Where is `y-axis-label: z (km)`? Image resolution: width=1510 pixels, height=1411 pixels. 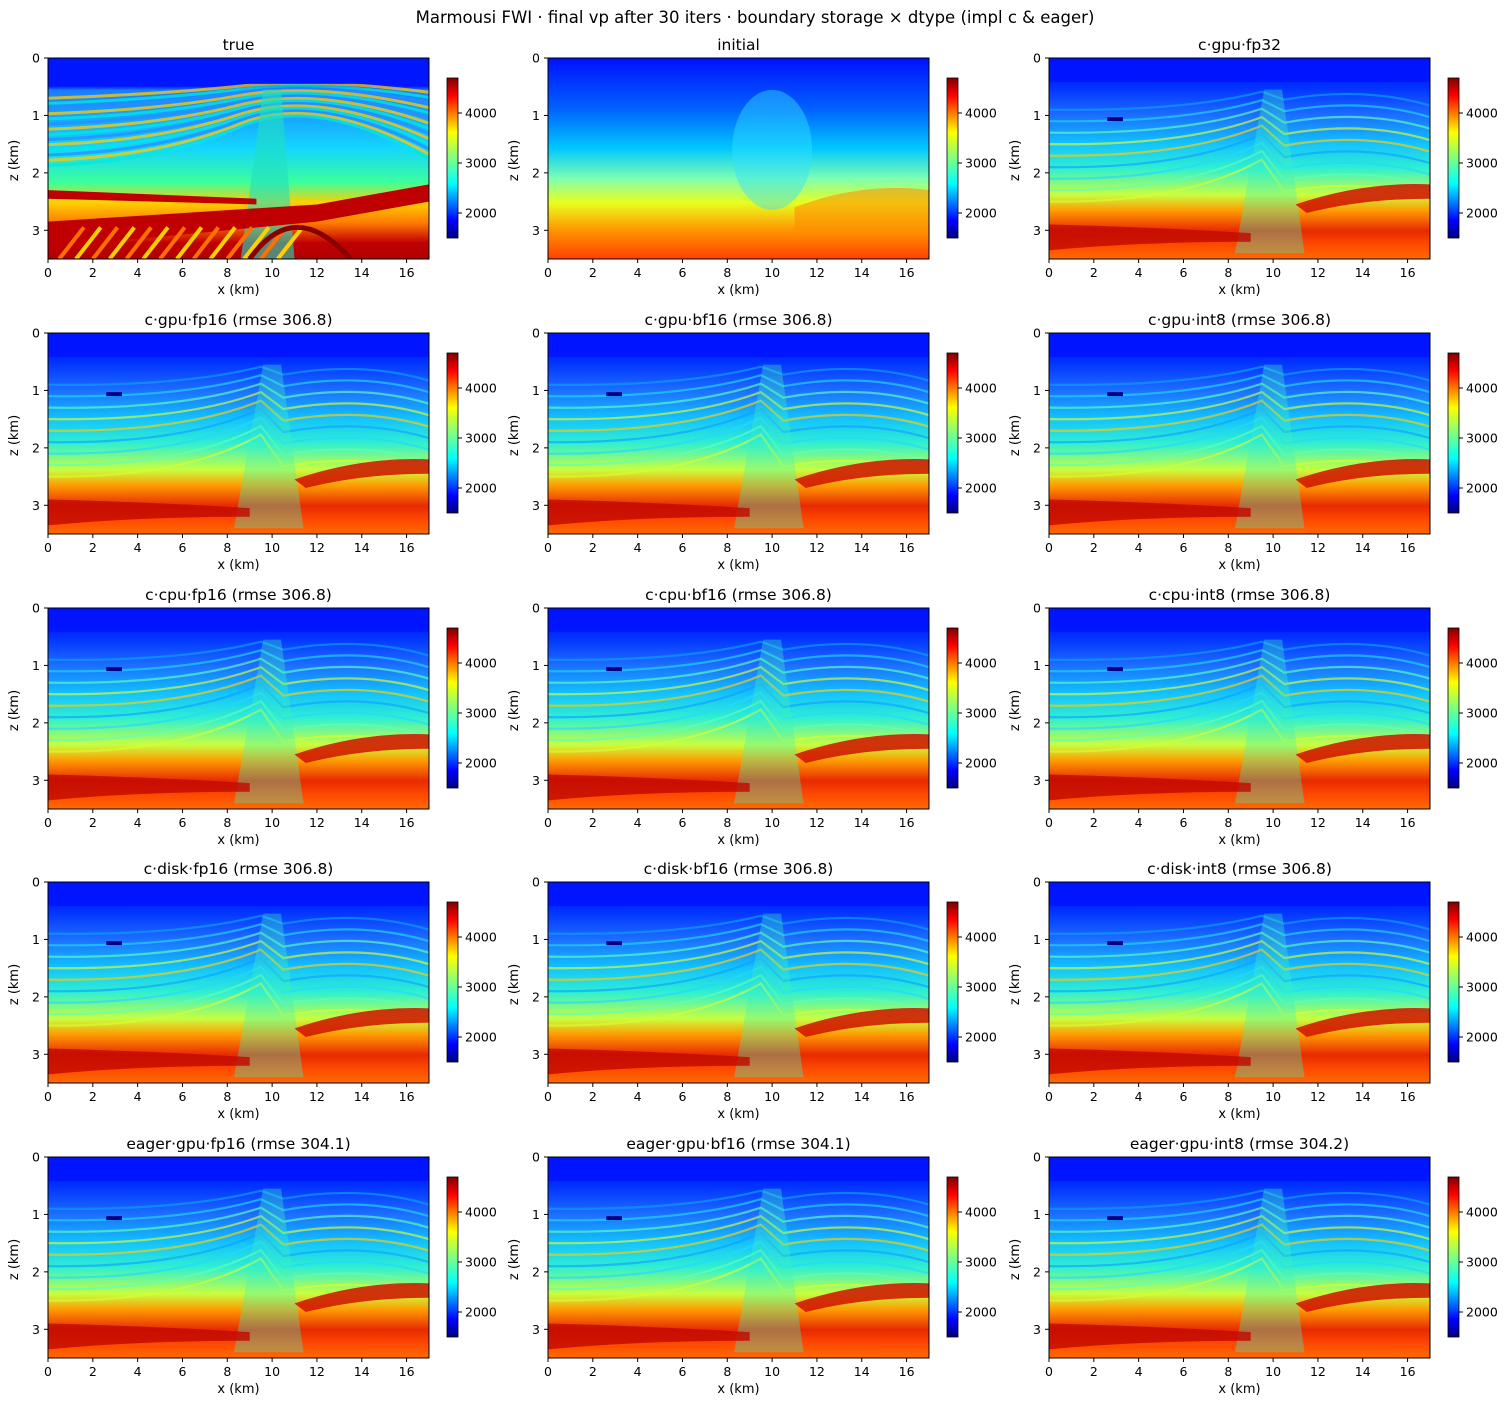
y-axis-label: z (km) is located at coordinates (1015, 710).